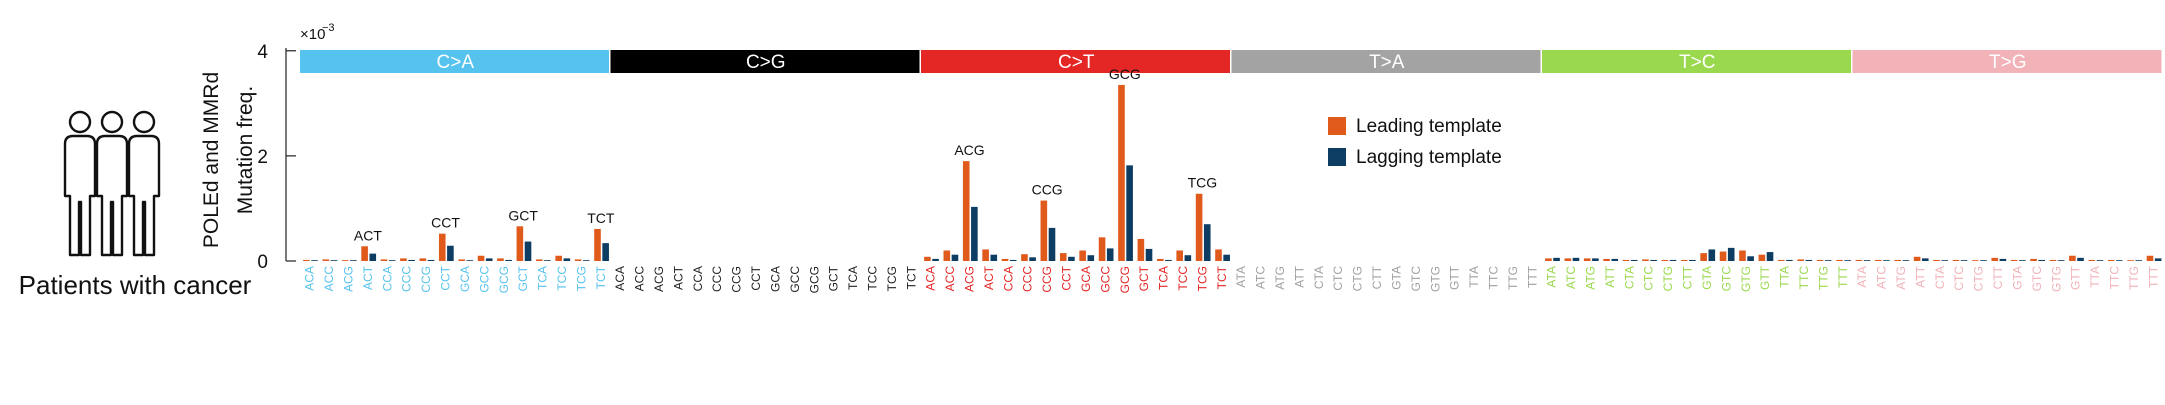 This screenshot has width=2165, height=405. I want to click on substitution-label: T>G, so click(2007, 62).